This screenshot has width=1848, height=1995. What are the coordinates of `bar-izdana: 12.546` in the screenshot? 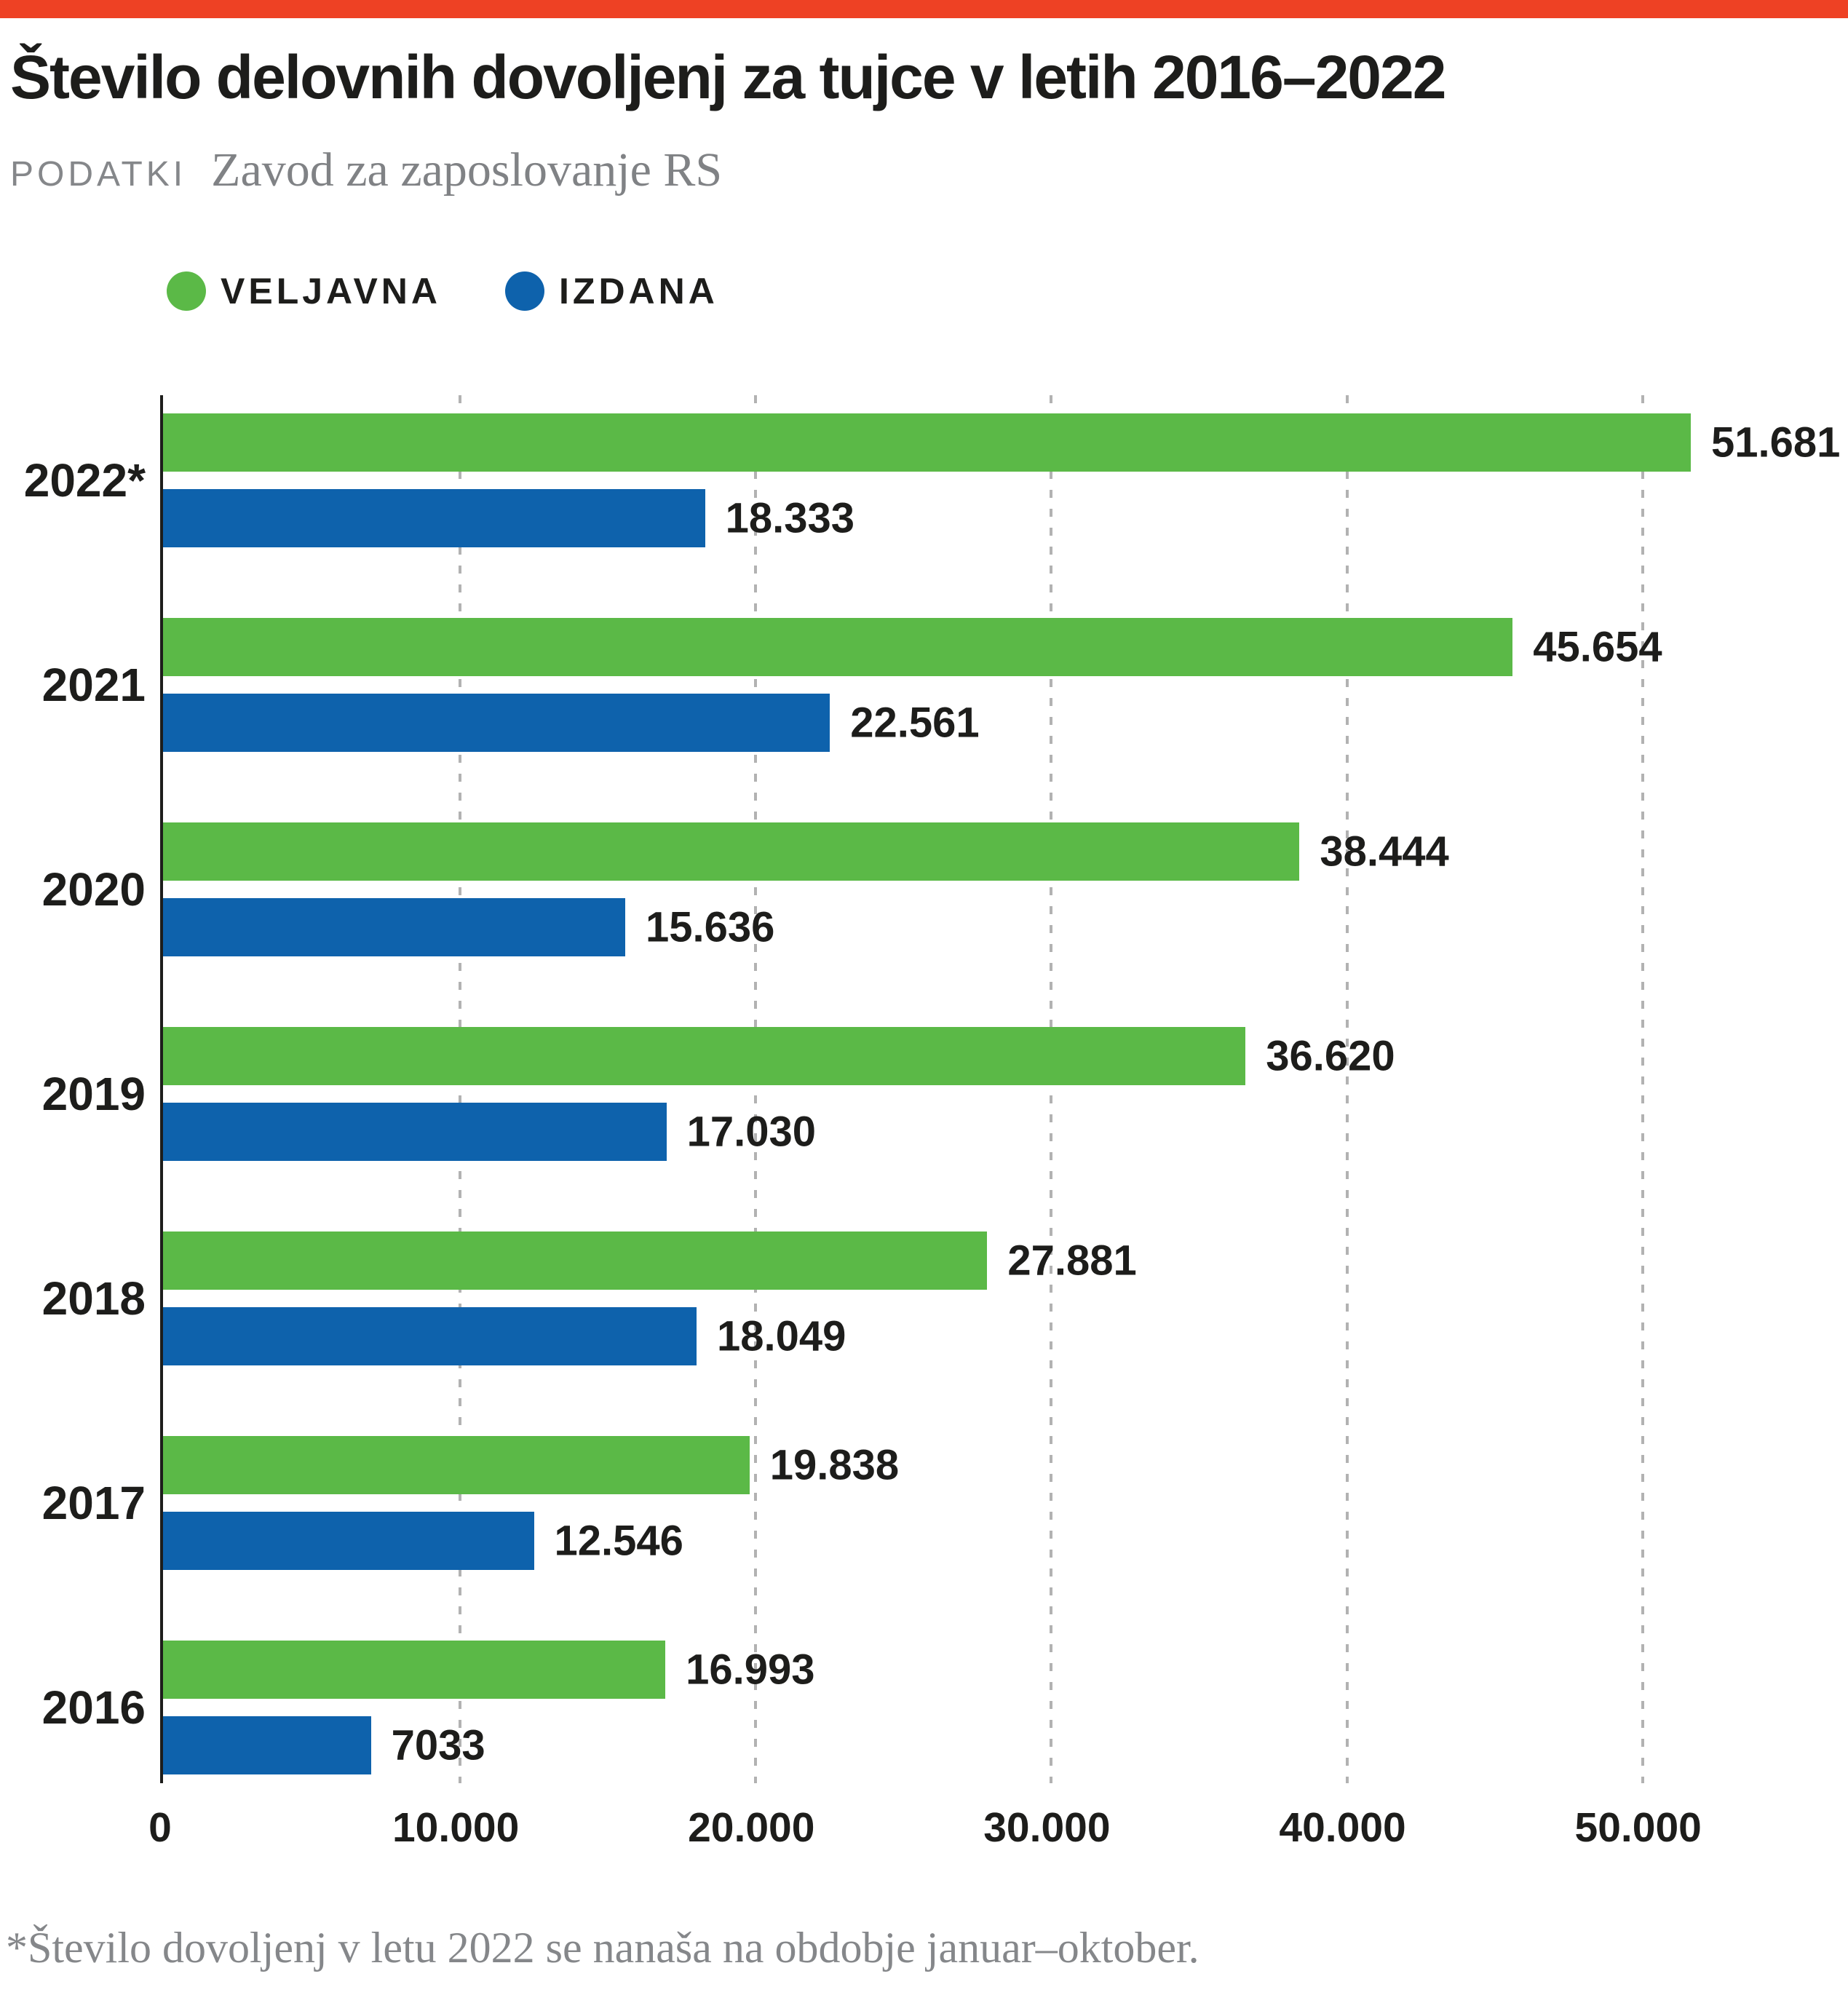 It's located at (423, 1541).